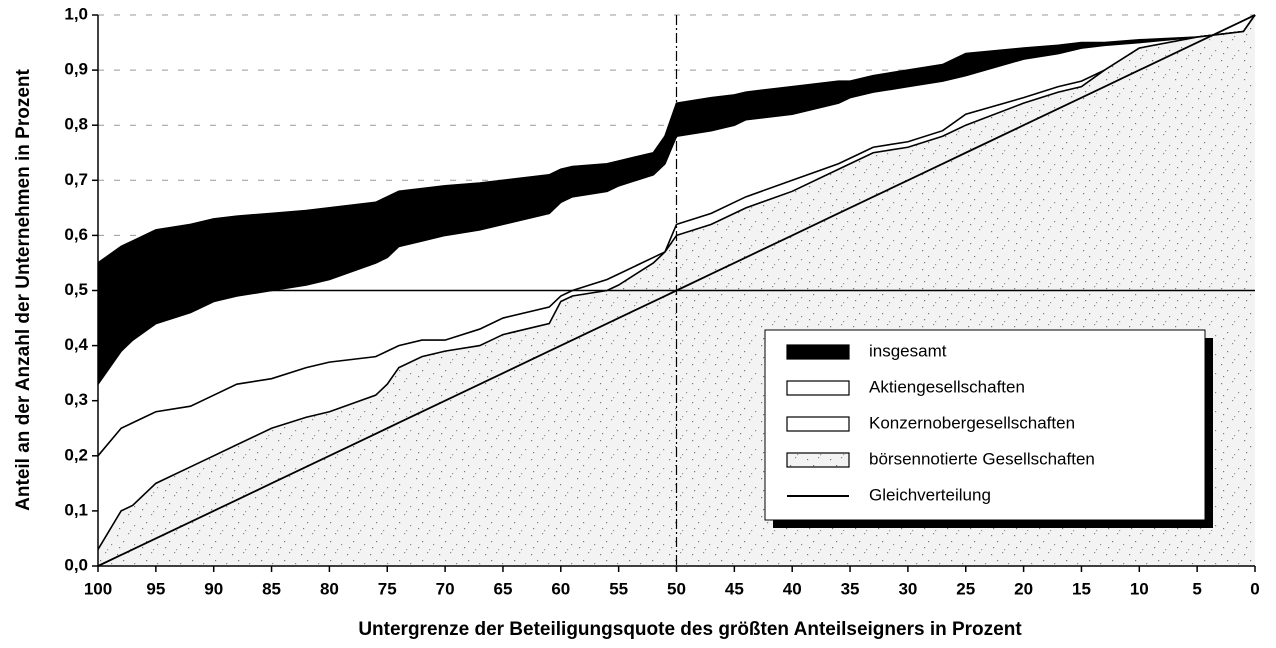 This screenshot has width=1276, height=648. What do you see at coordinates (387, 588) in the screenshot?
I see `x-tick-label: 75` at bounding box center [387, 588].